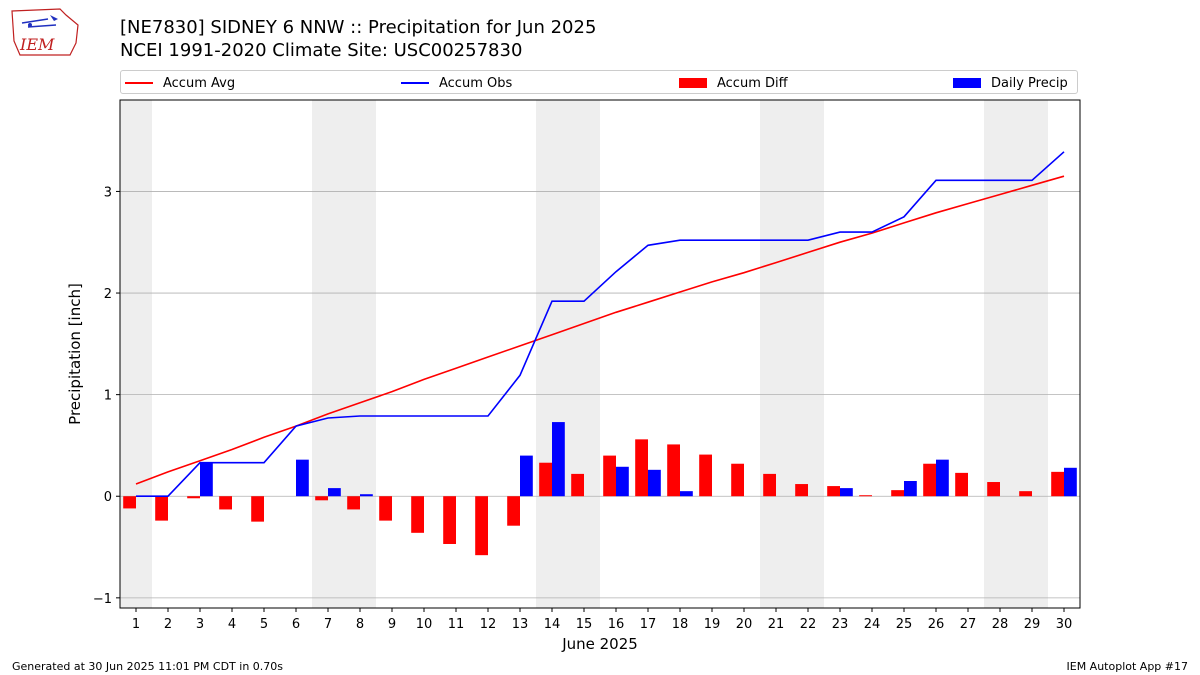  What do you see at coordinates (967, 83) in the screenshot?
I see `legend-swatch-daily-precip` at bounding box center [967, 83].